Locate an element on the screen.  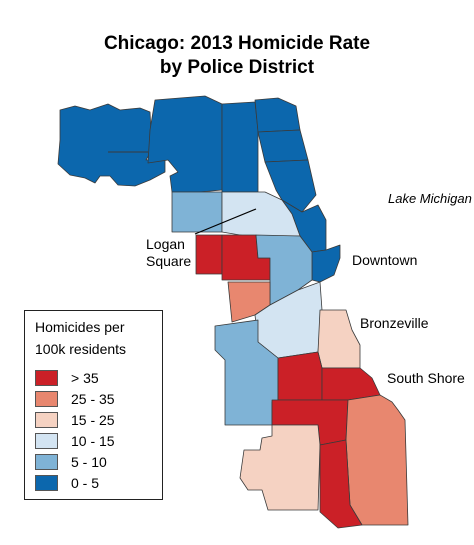
logan-square-label: Logan Square is located at coordinates (168, 253).